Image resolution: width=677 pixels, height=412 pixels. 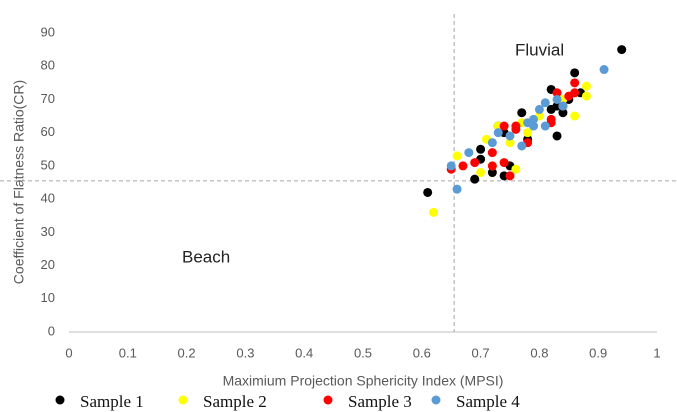 What do you see at coordinates (68, 352) in the screenshot?
I see `x-tick-label: 0` at bounding box center [68, 352].